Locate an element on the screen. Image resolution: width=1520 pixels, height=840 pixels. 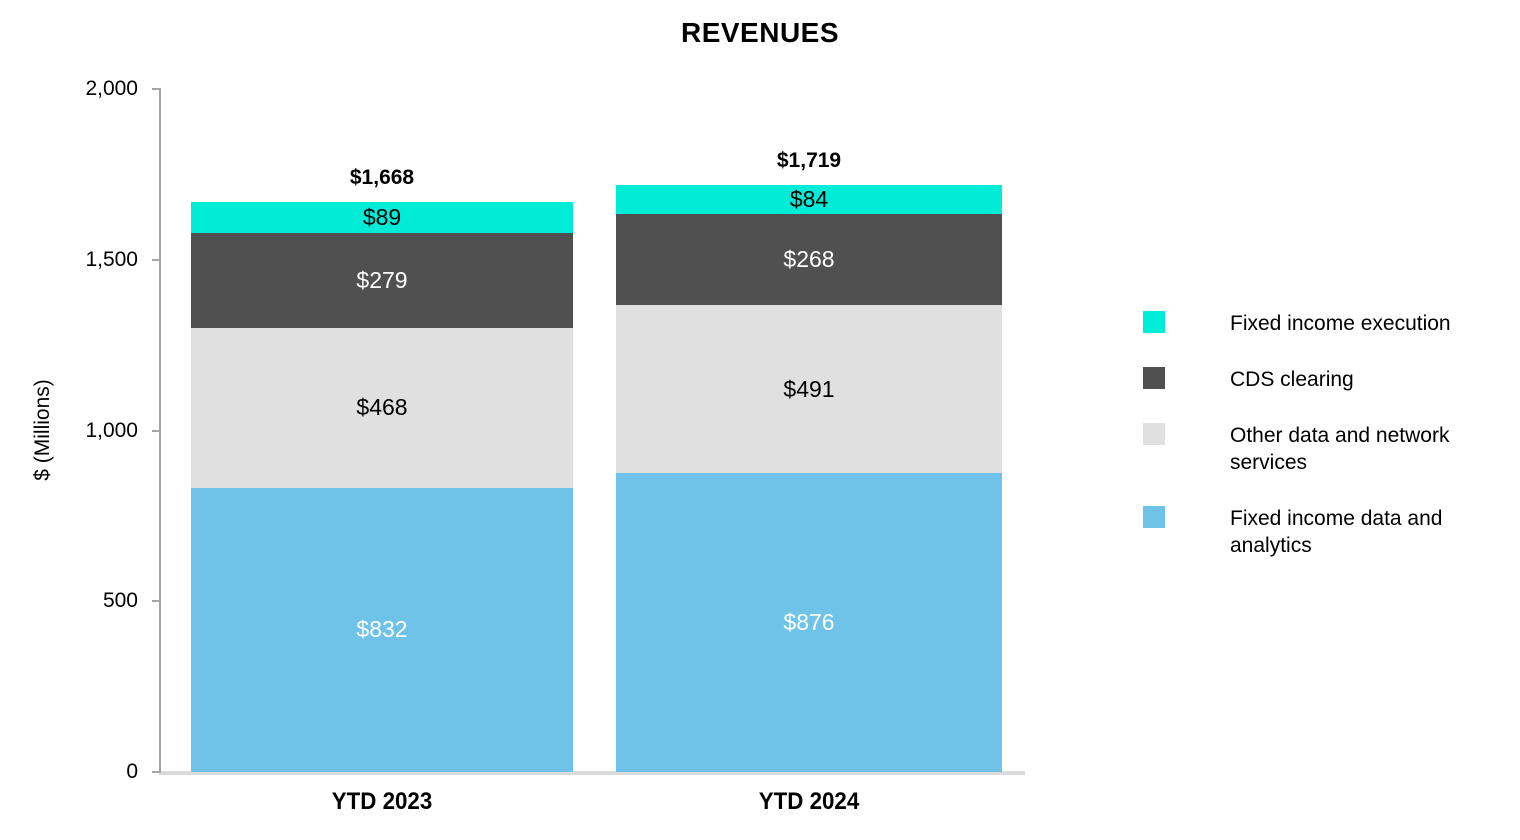
bar-segment-value: $84 is located at coordinates (809, 198).